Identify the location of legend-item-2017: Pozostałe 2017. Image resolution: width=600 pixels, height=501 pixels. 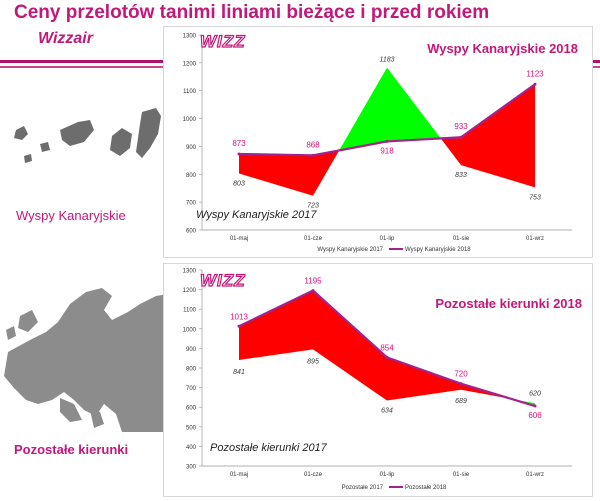
(363, 488).